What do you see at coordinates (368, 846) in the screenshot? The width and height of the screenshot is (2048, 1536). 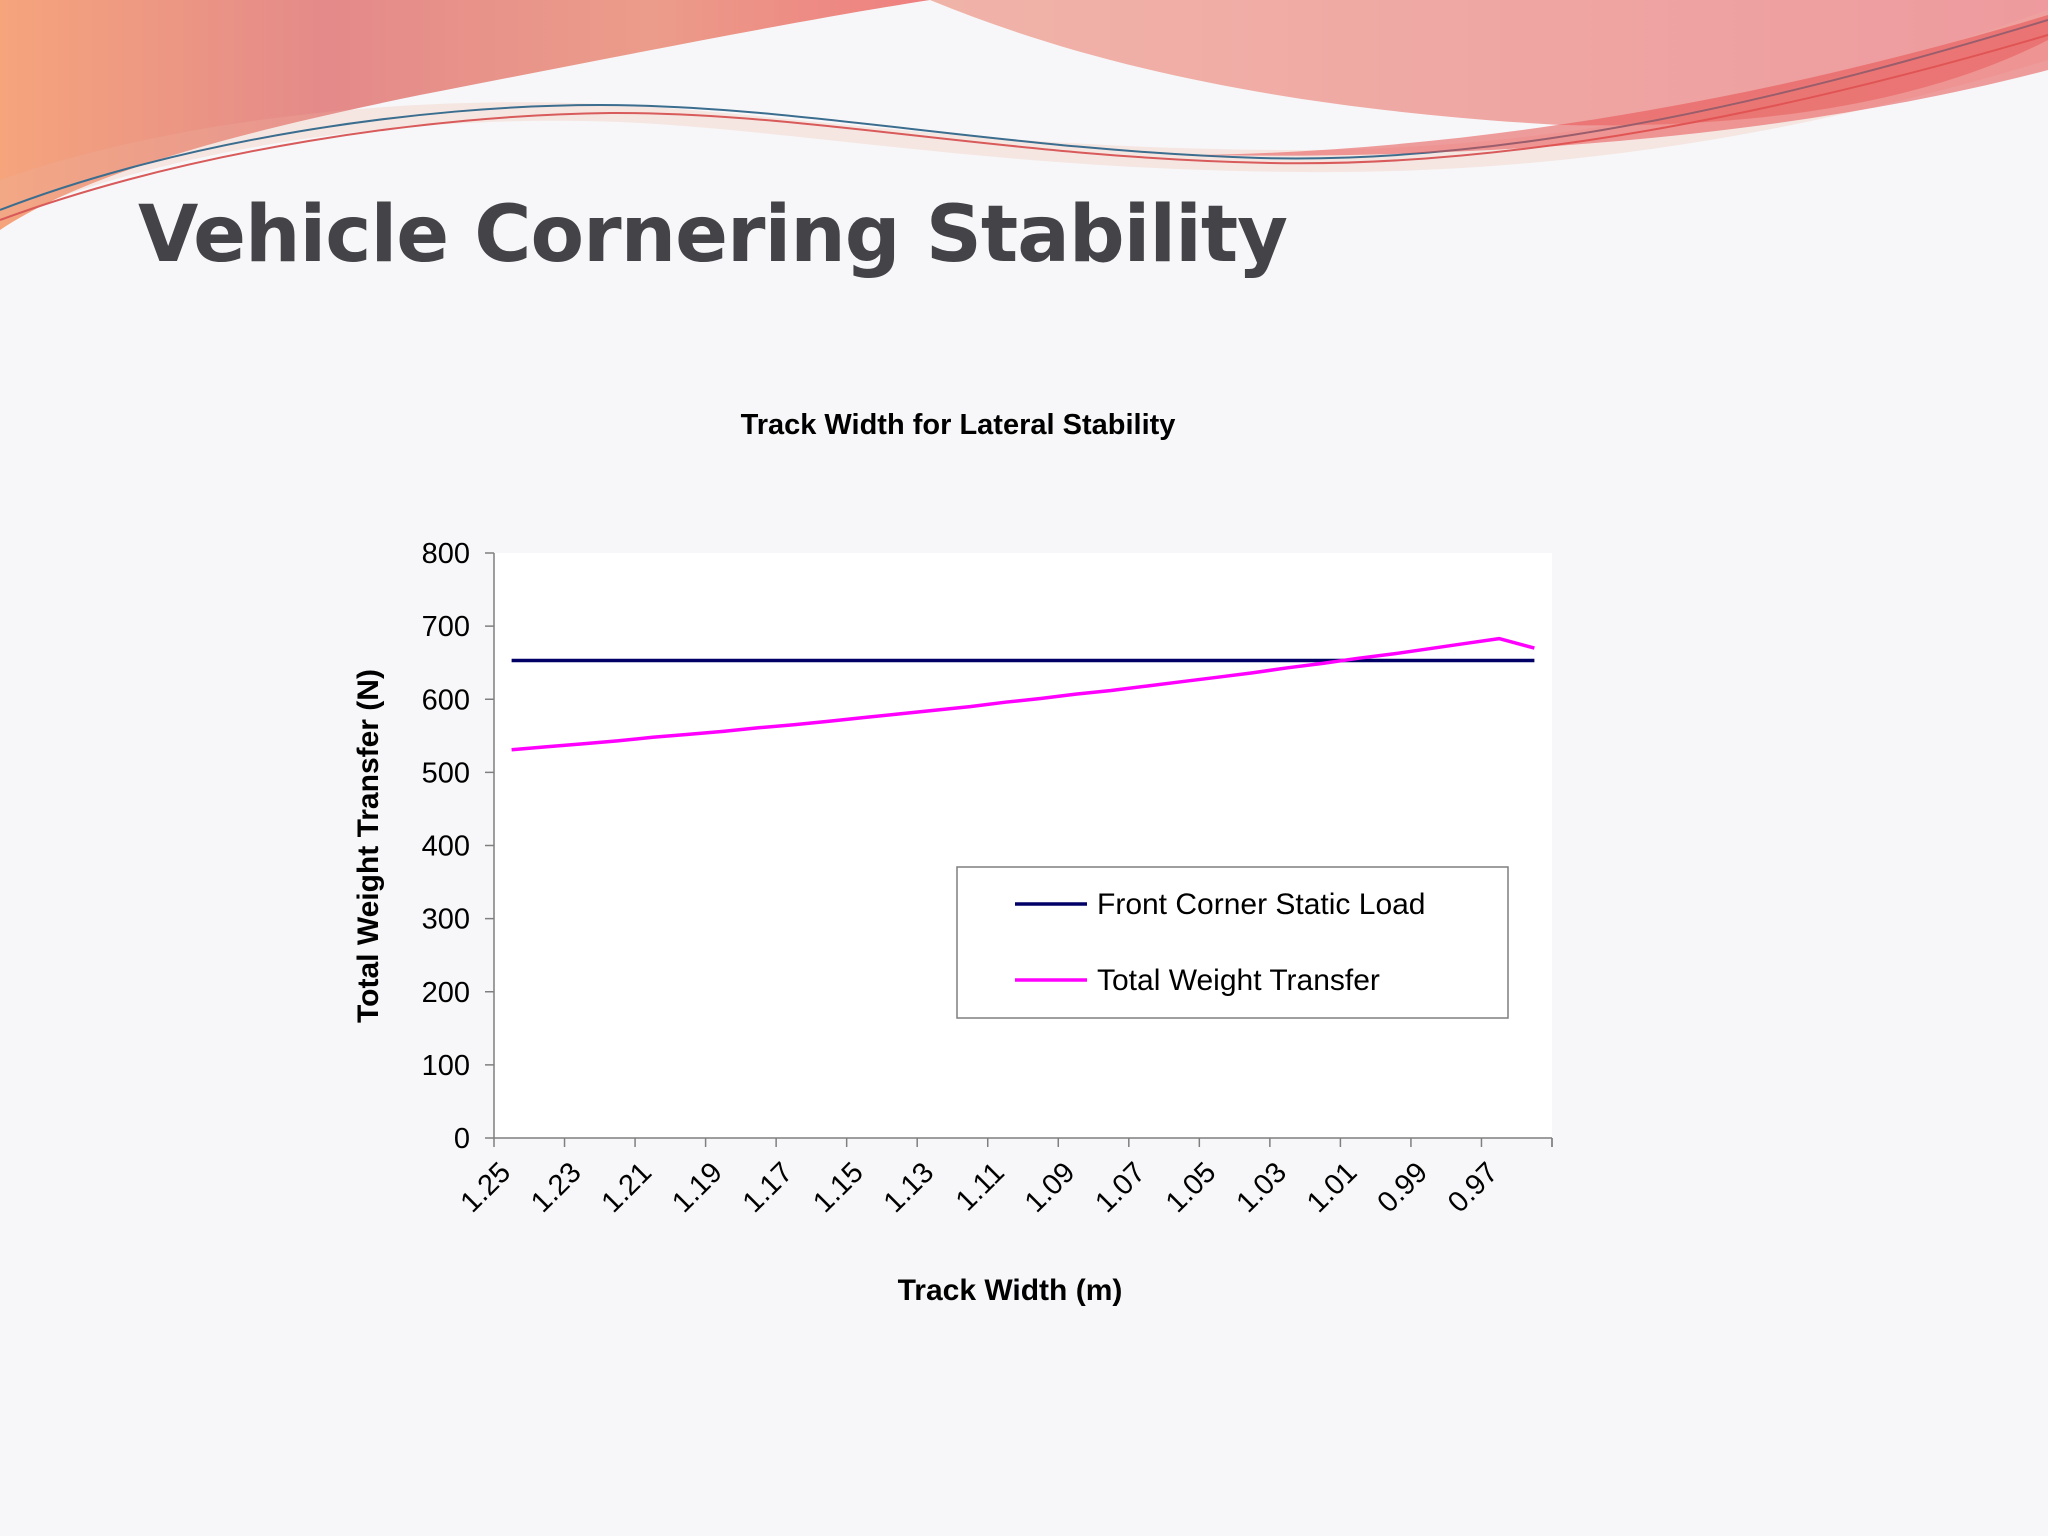 I see `y-axis-title: Total Weight Transfer (N)` at bounding box center [368, 846].